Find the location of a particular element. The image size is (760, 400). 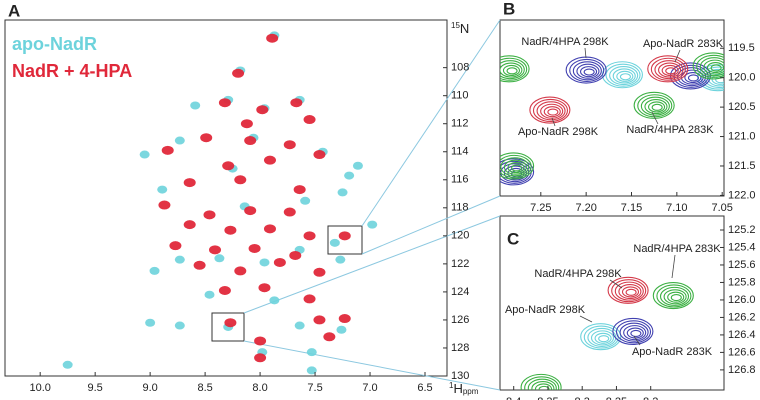

annotation: Apo-NadR 283K is located at coordinates (672, 352).